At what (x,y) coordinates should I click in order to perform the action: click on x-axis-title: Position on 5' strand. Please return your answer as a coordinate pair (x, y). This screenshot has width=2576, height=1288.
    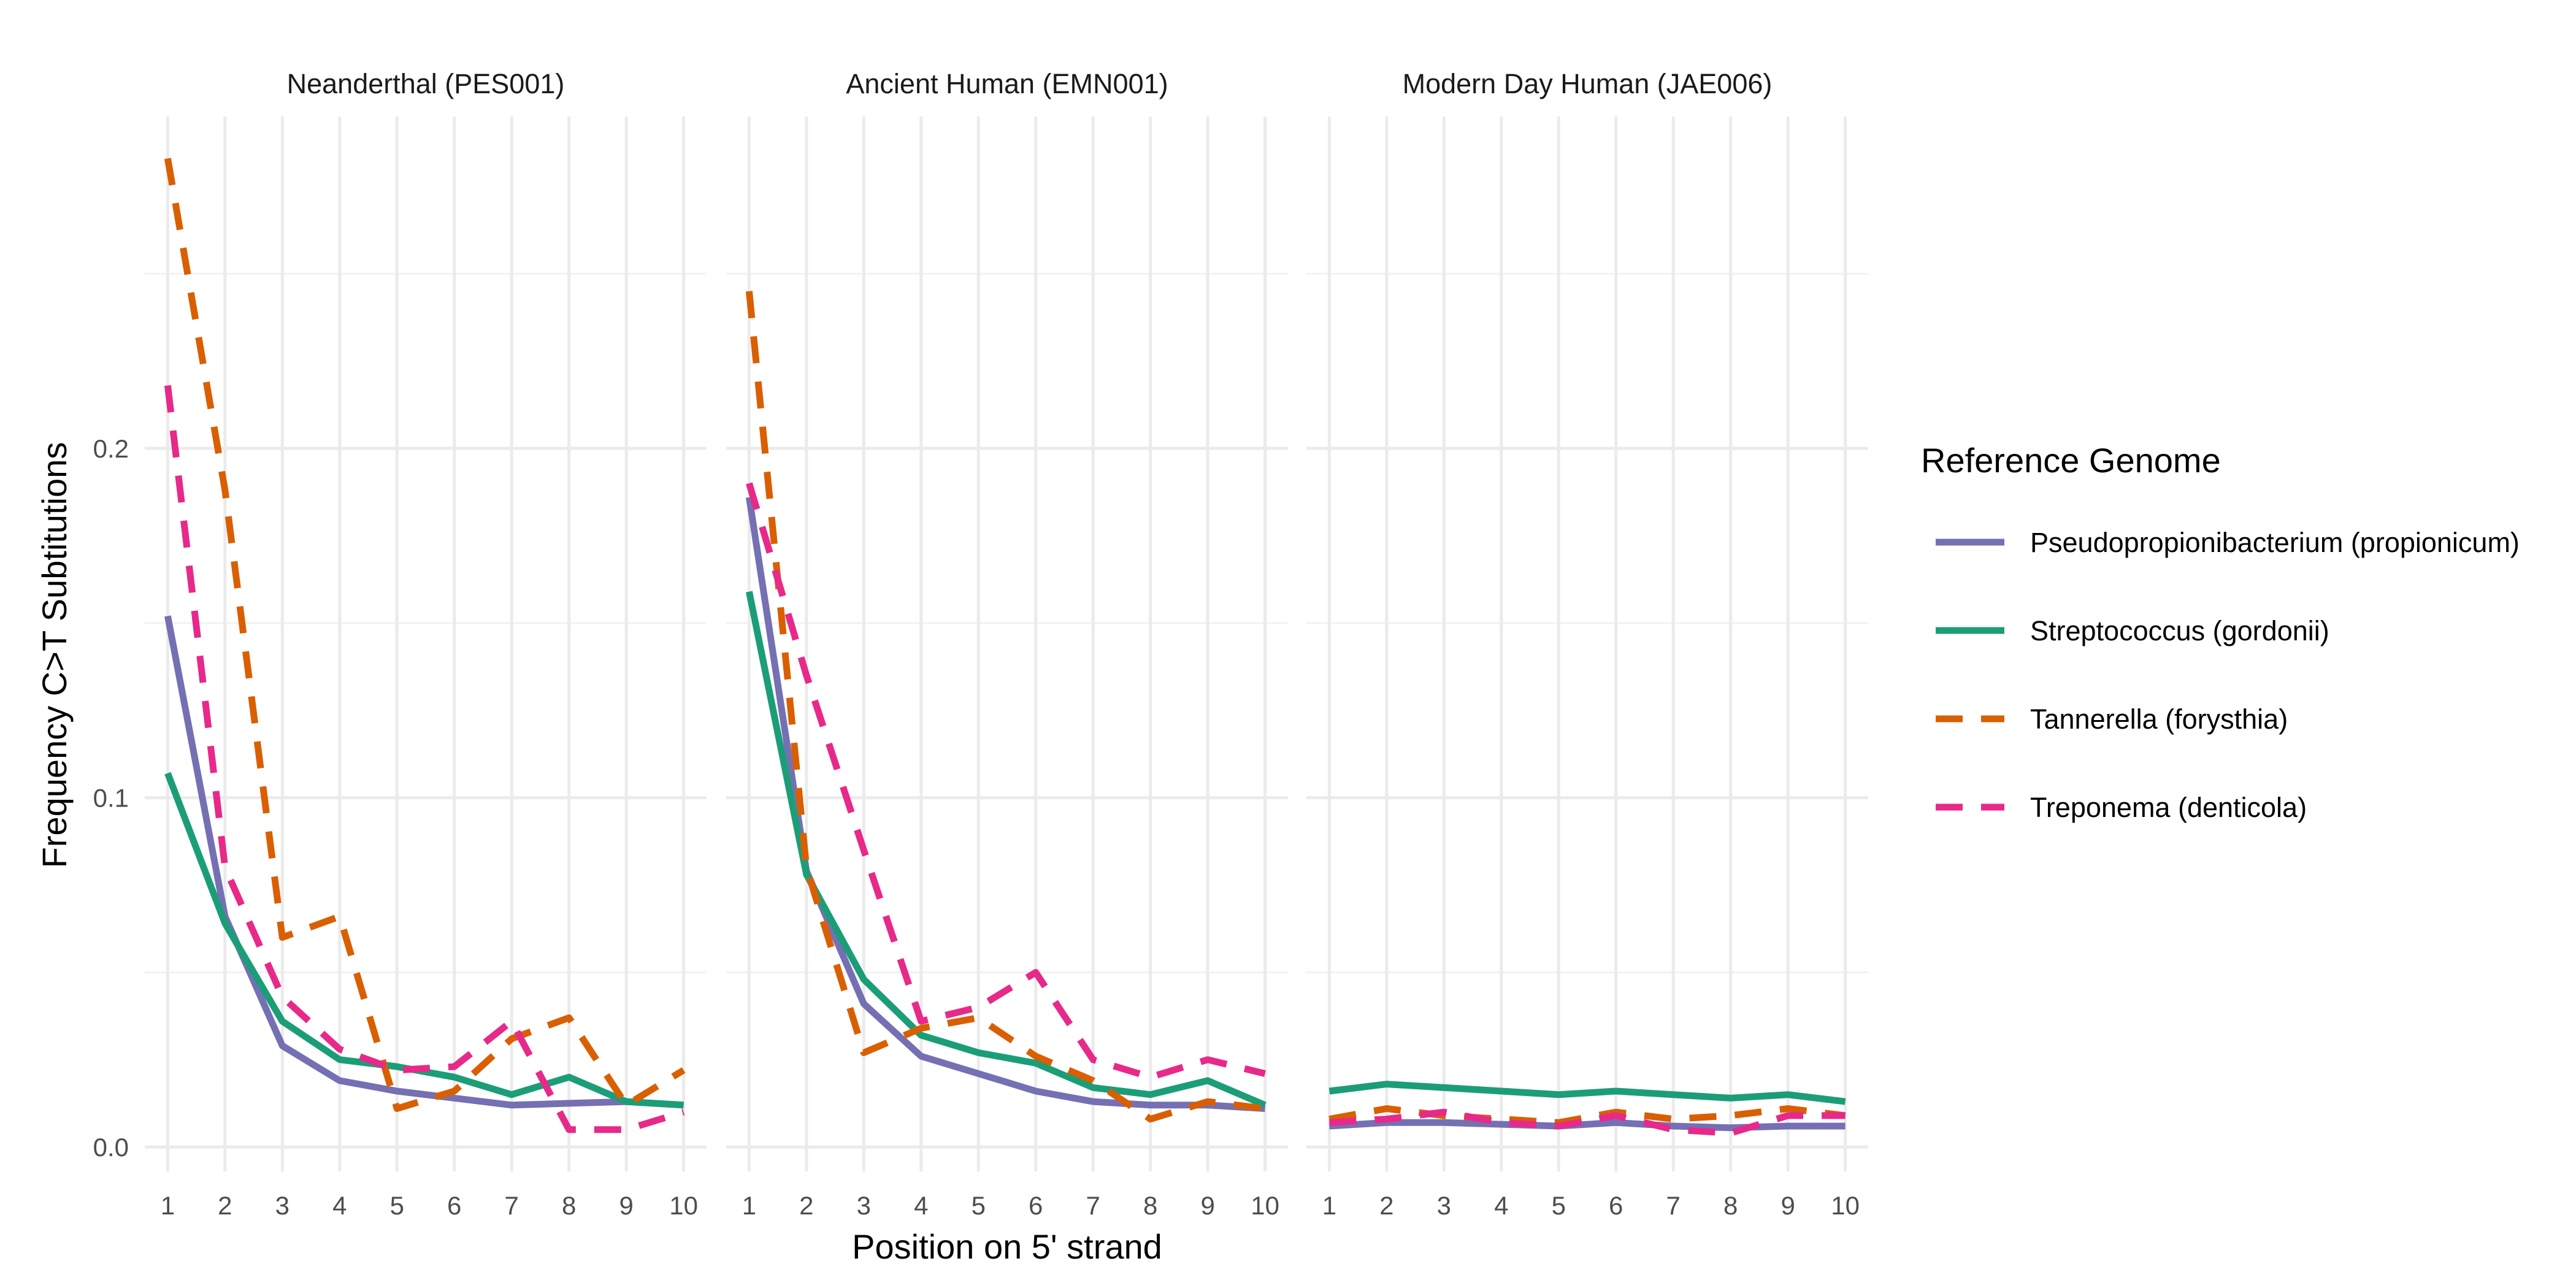
    Looking at the image, I should click on (1007, 1246).